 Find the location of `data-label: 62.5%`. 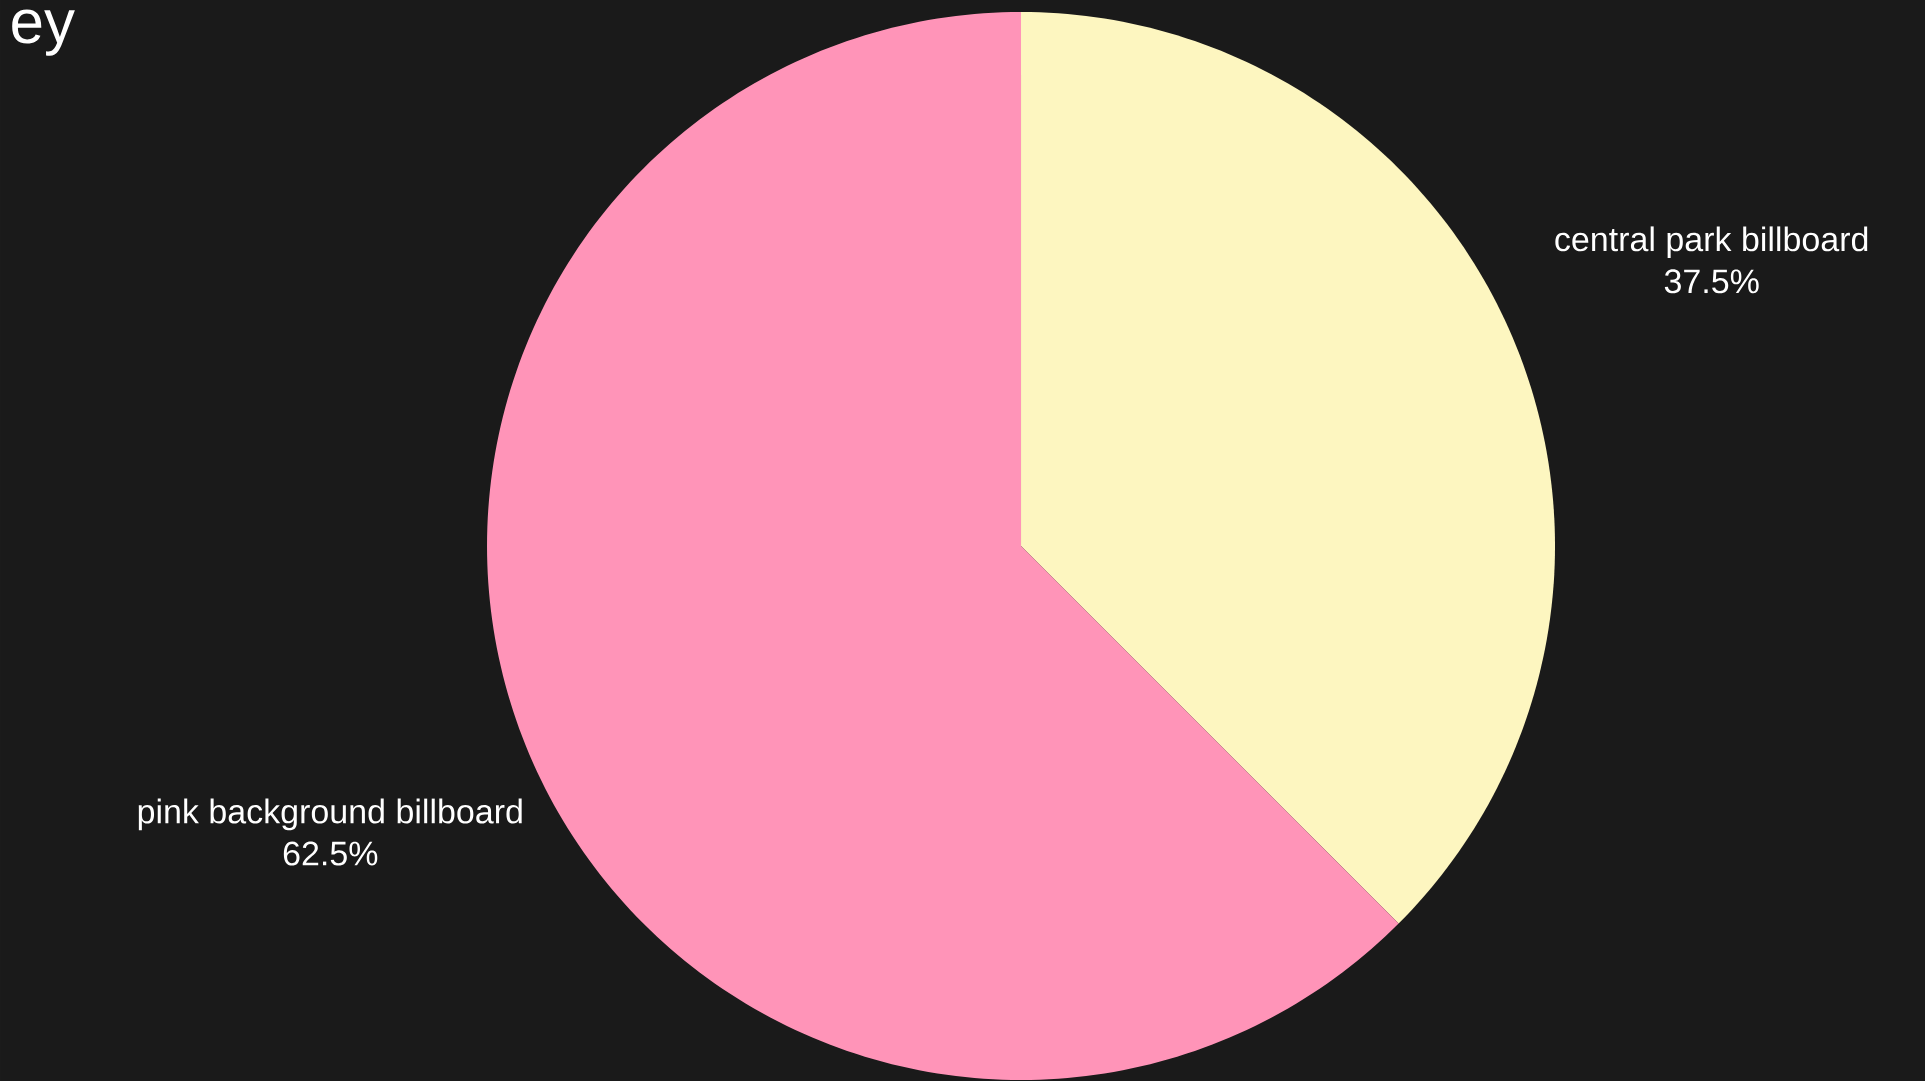

data-label: 62.5% is located at coordinates (330, 853).